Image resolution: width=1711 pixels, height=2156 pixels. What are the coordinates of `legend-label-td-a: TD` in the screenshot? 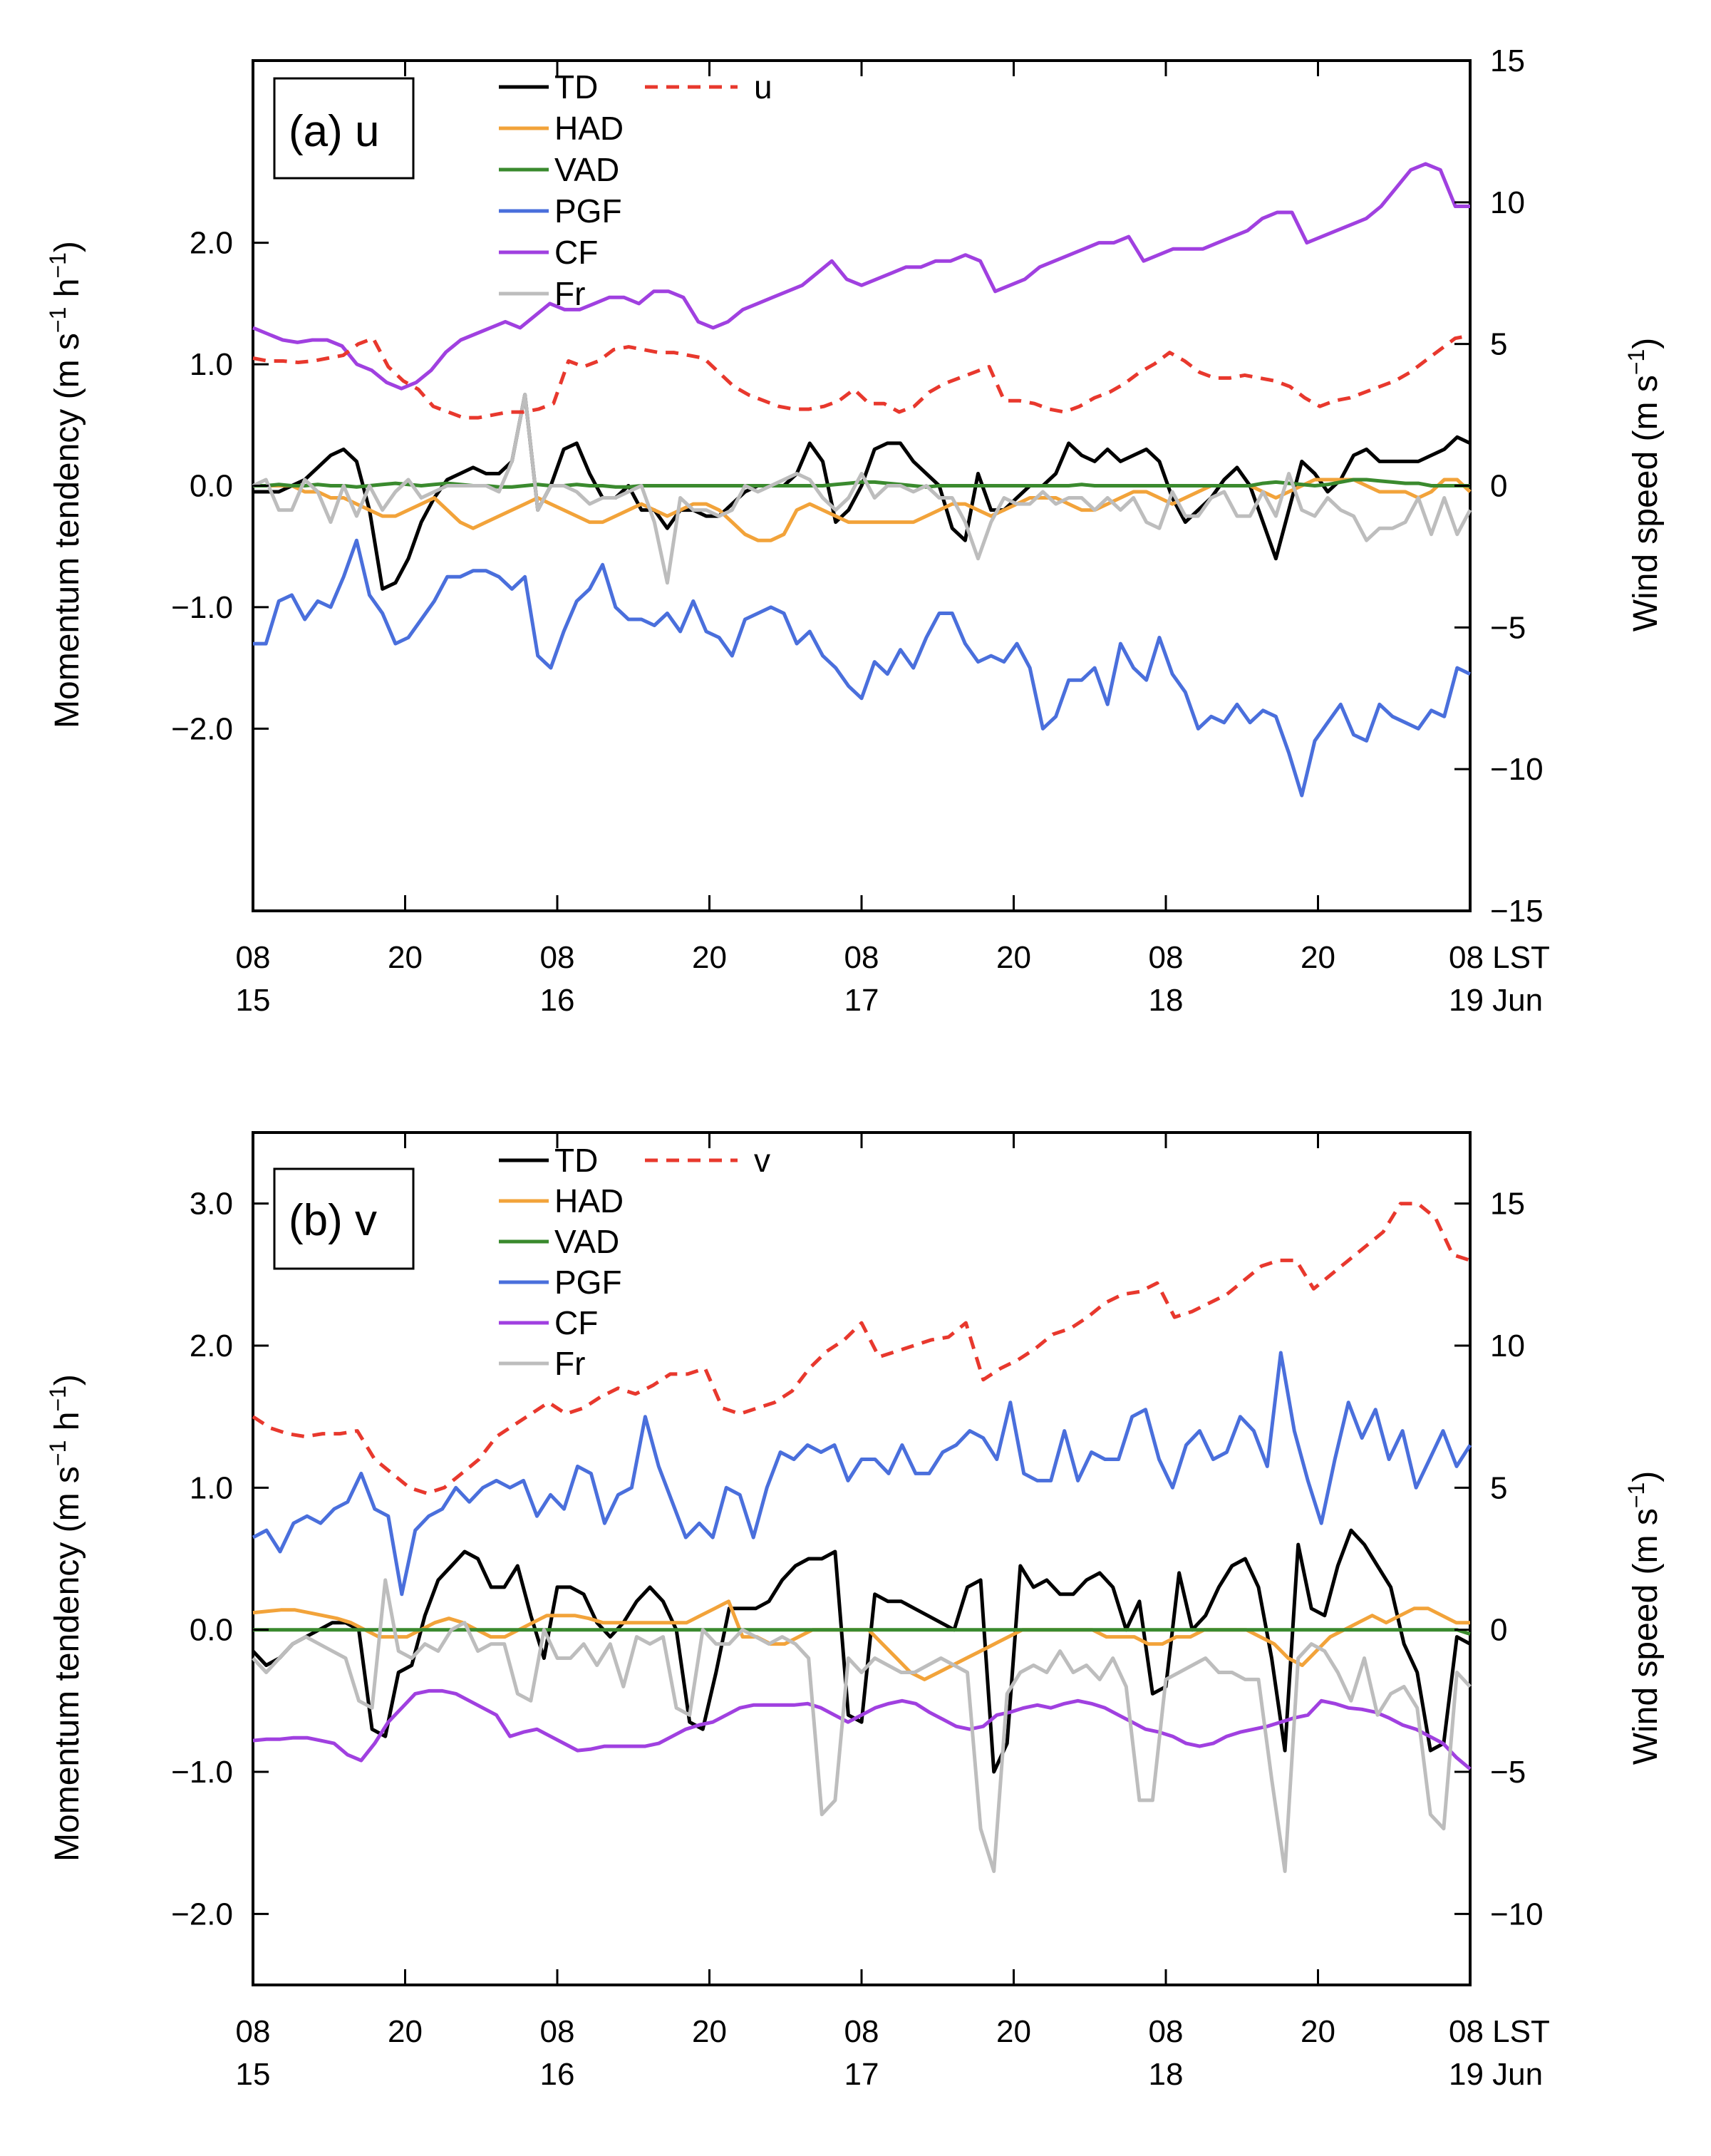 It's located at (576, 86).